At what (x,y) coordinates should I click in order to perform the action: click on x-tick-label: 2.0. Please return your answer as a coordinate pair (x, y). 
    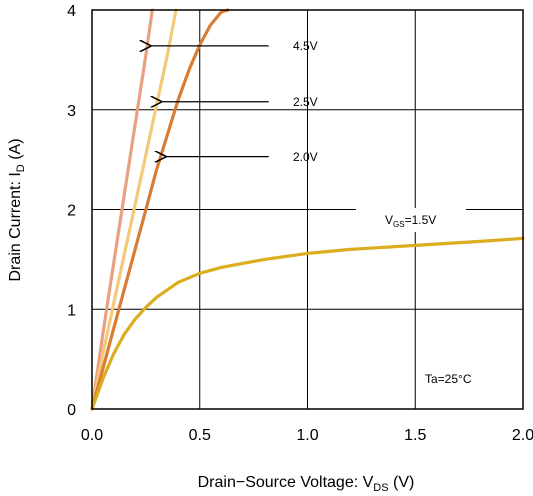
    Looking at the image, I should click on (522, 435).